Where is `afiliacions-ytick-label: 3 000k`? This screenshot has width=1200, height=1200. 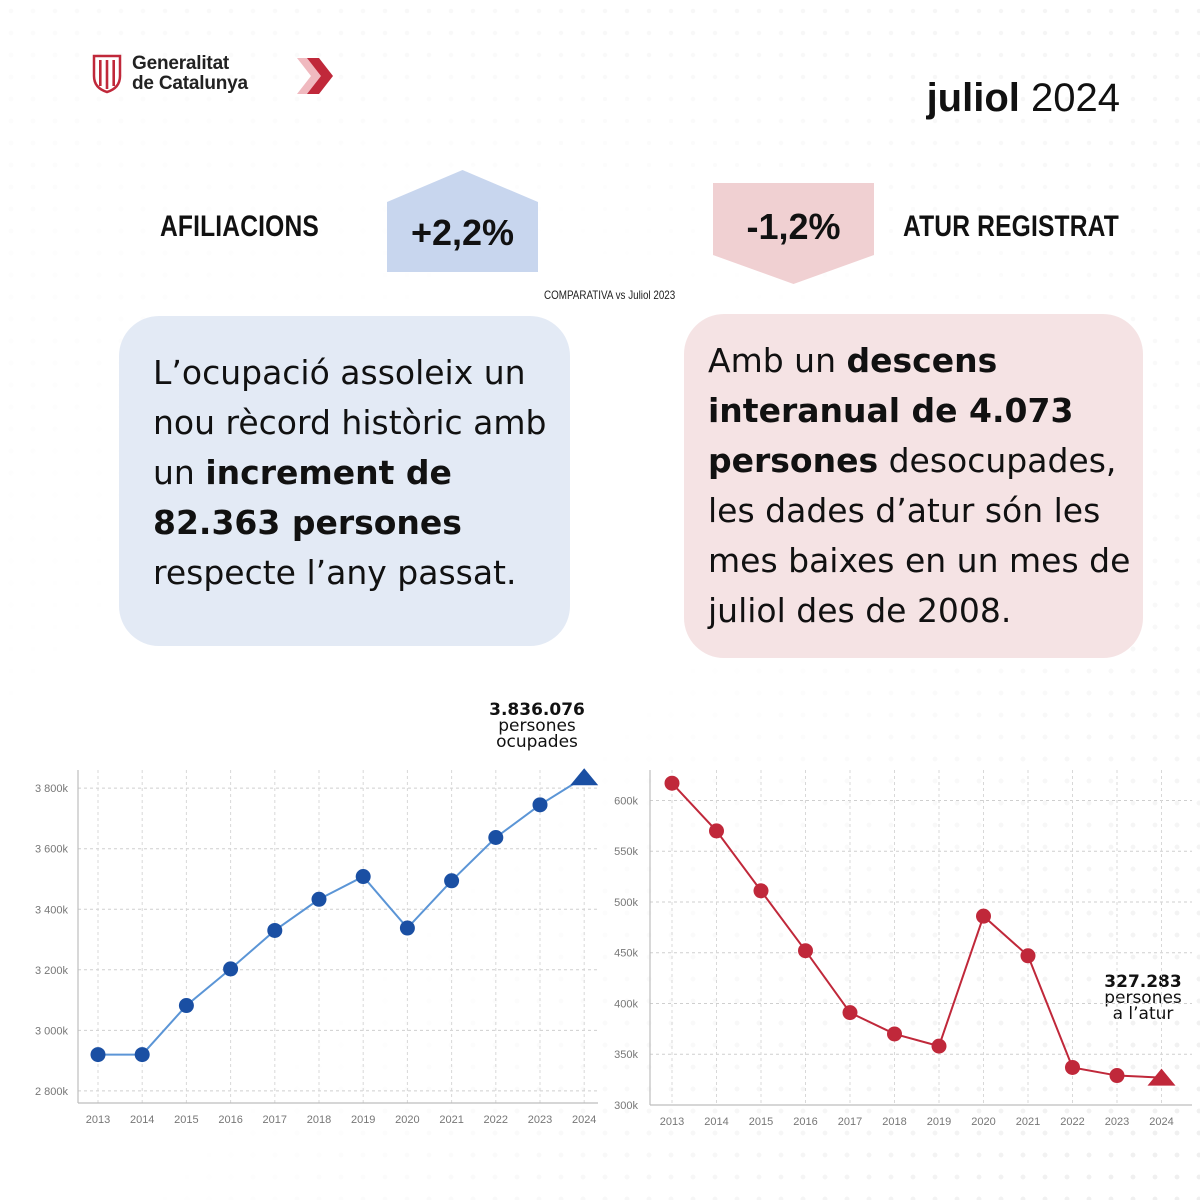 afiliacions-ytick-label: 3 000k is located at coordinates (52, 1031).